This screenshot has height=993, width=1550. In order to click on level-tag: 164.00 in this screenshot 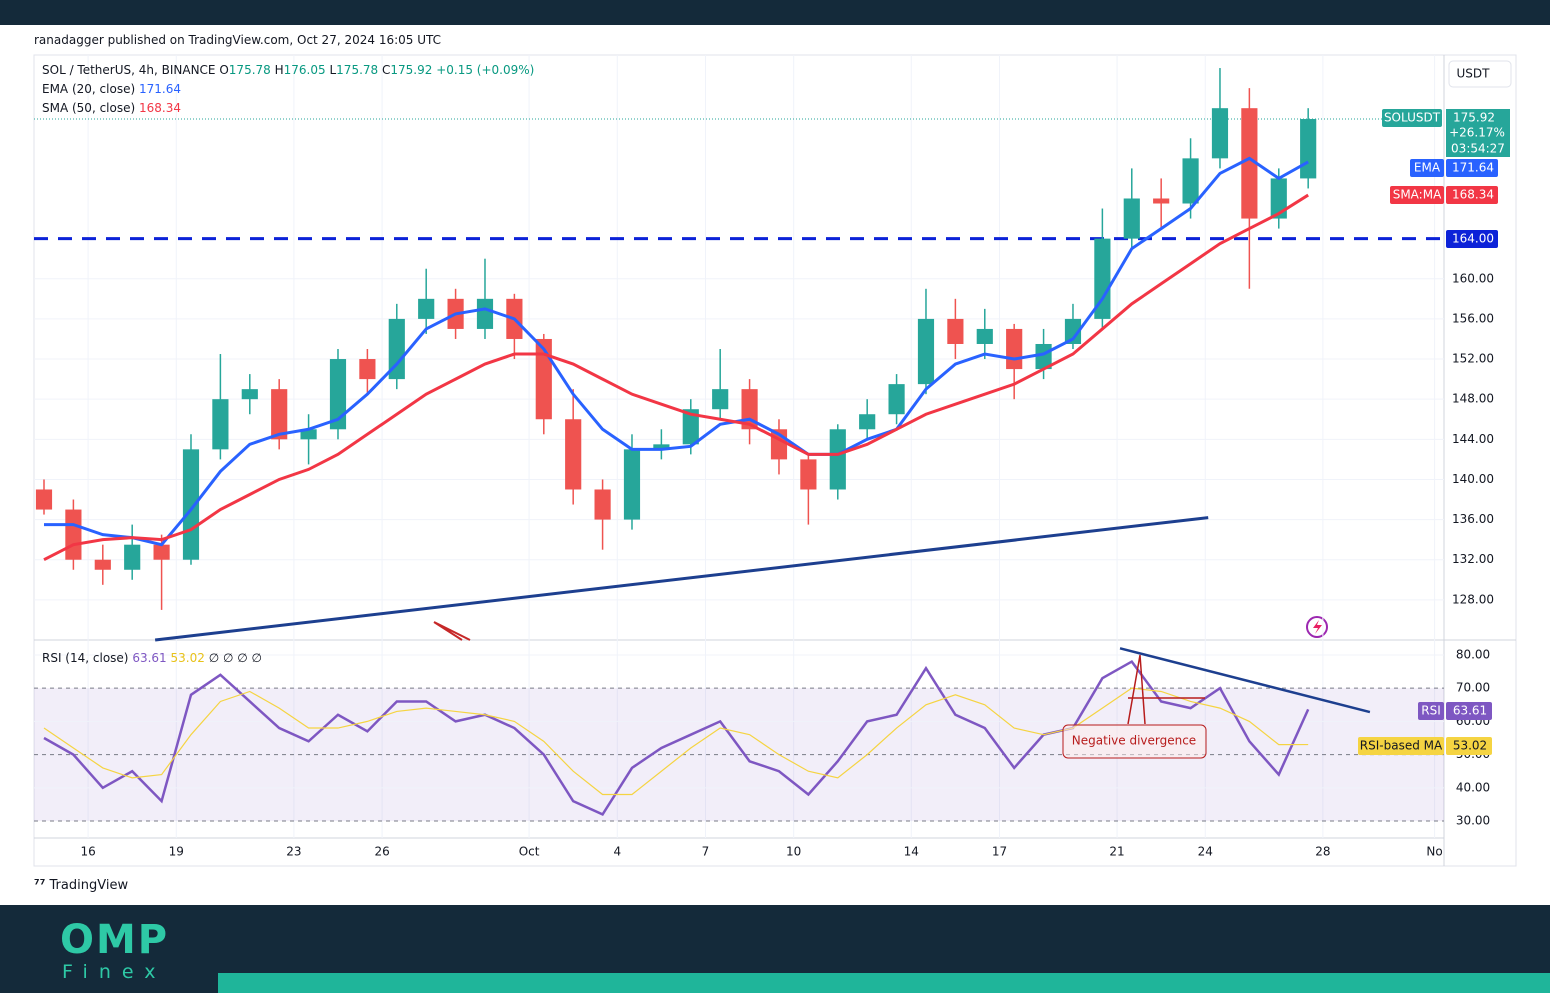, I will do `click(1473, 239)`.